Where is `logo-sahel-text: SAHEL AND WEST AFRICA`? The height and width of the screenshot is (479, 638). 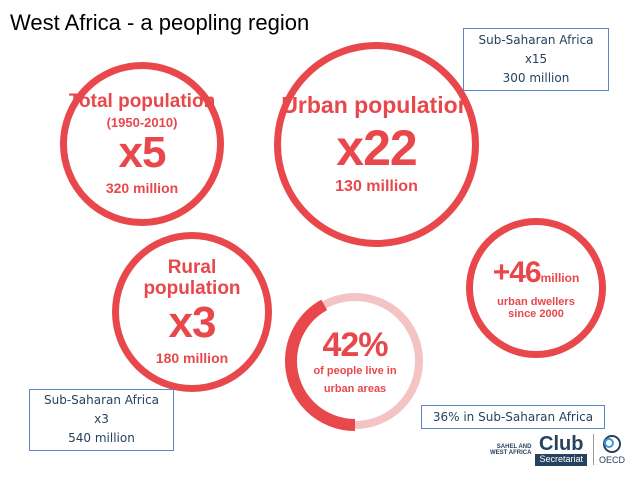 logo-sahel-text: SAHEL AND WEST AFRICA is located at coordinates (510, 450).